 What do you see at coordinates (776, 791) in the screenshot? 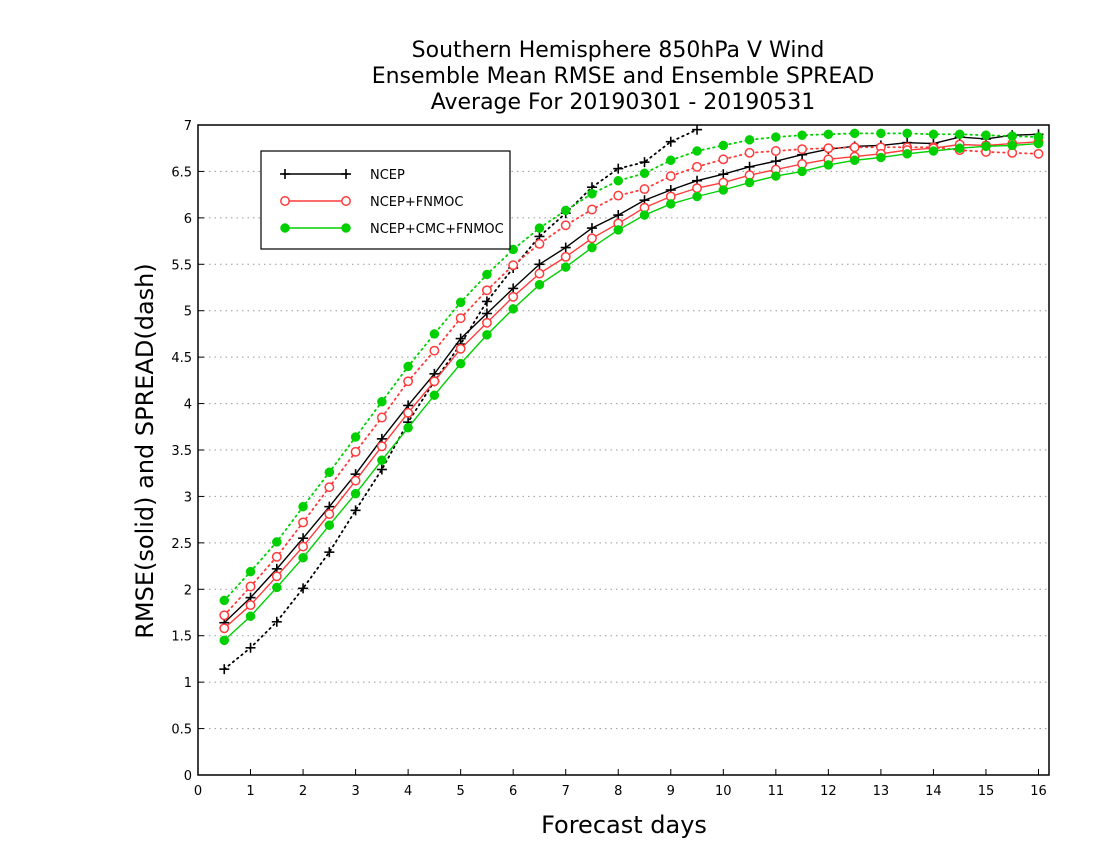
I see `x-tick-label: 11` at bounding box center [776, 791].